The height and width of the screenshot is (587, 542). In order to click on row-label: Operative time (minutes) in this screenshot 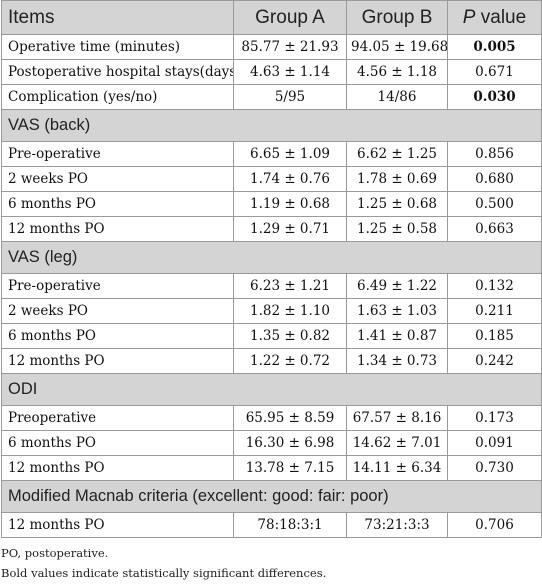, I will do `click(117, 47)`.